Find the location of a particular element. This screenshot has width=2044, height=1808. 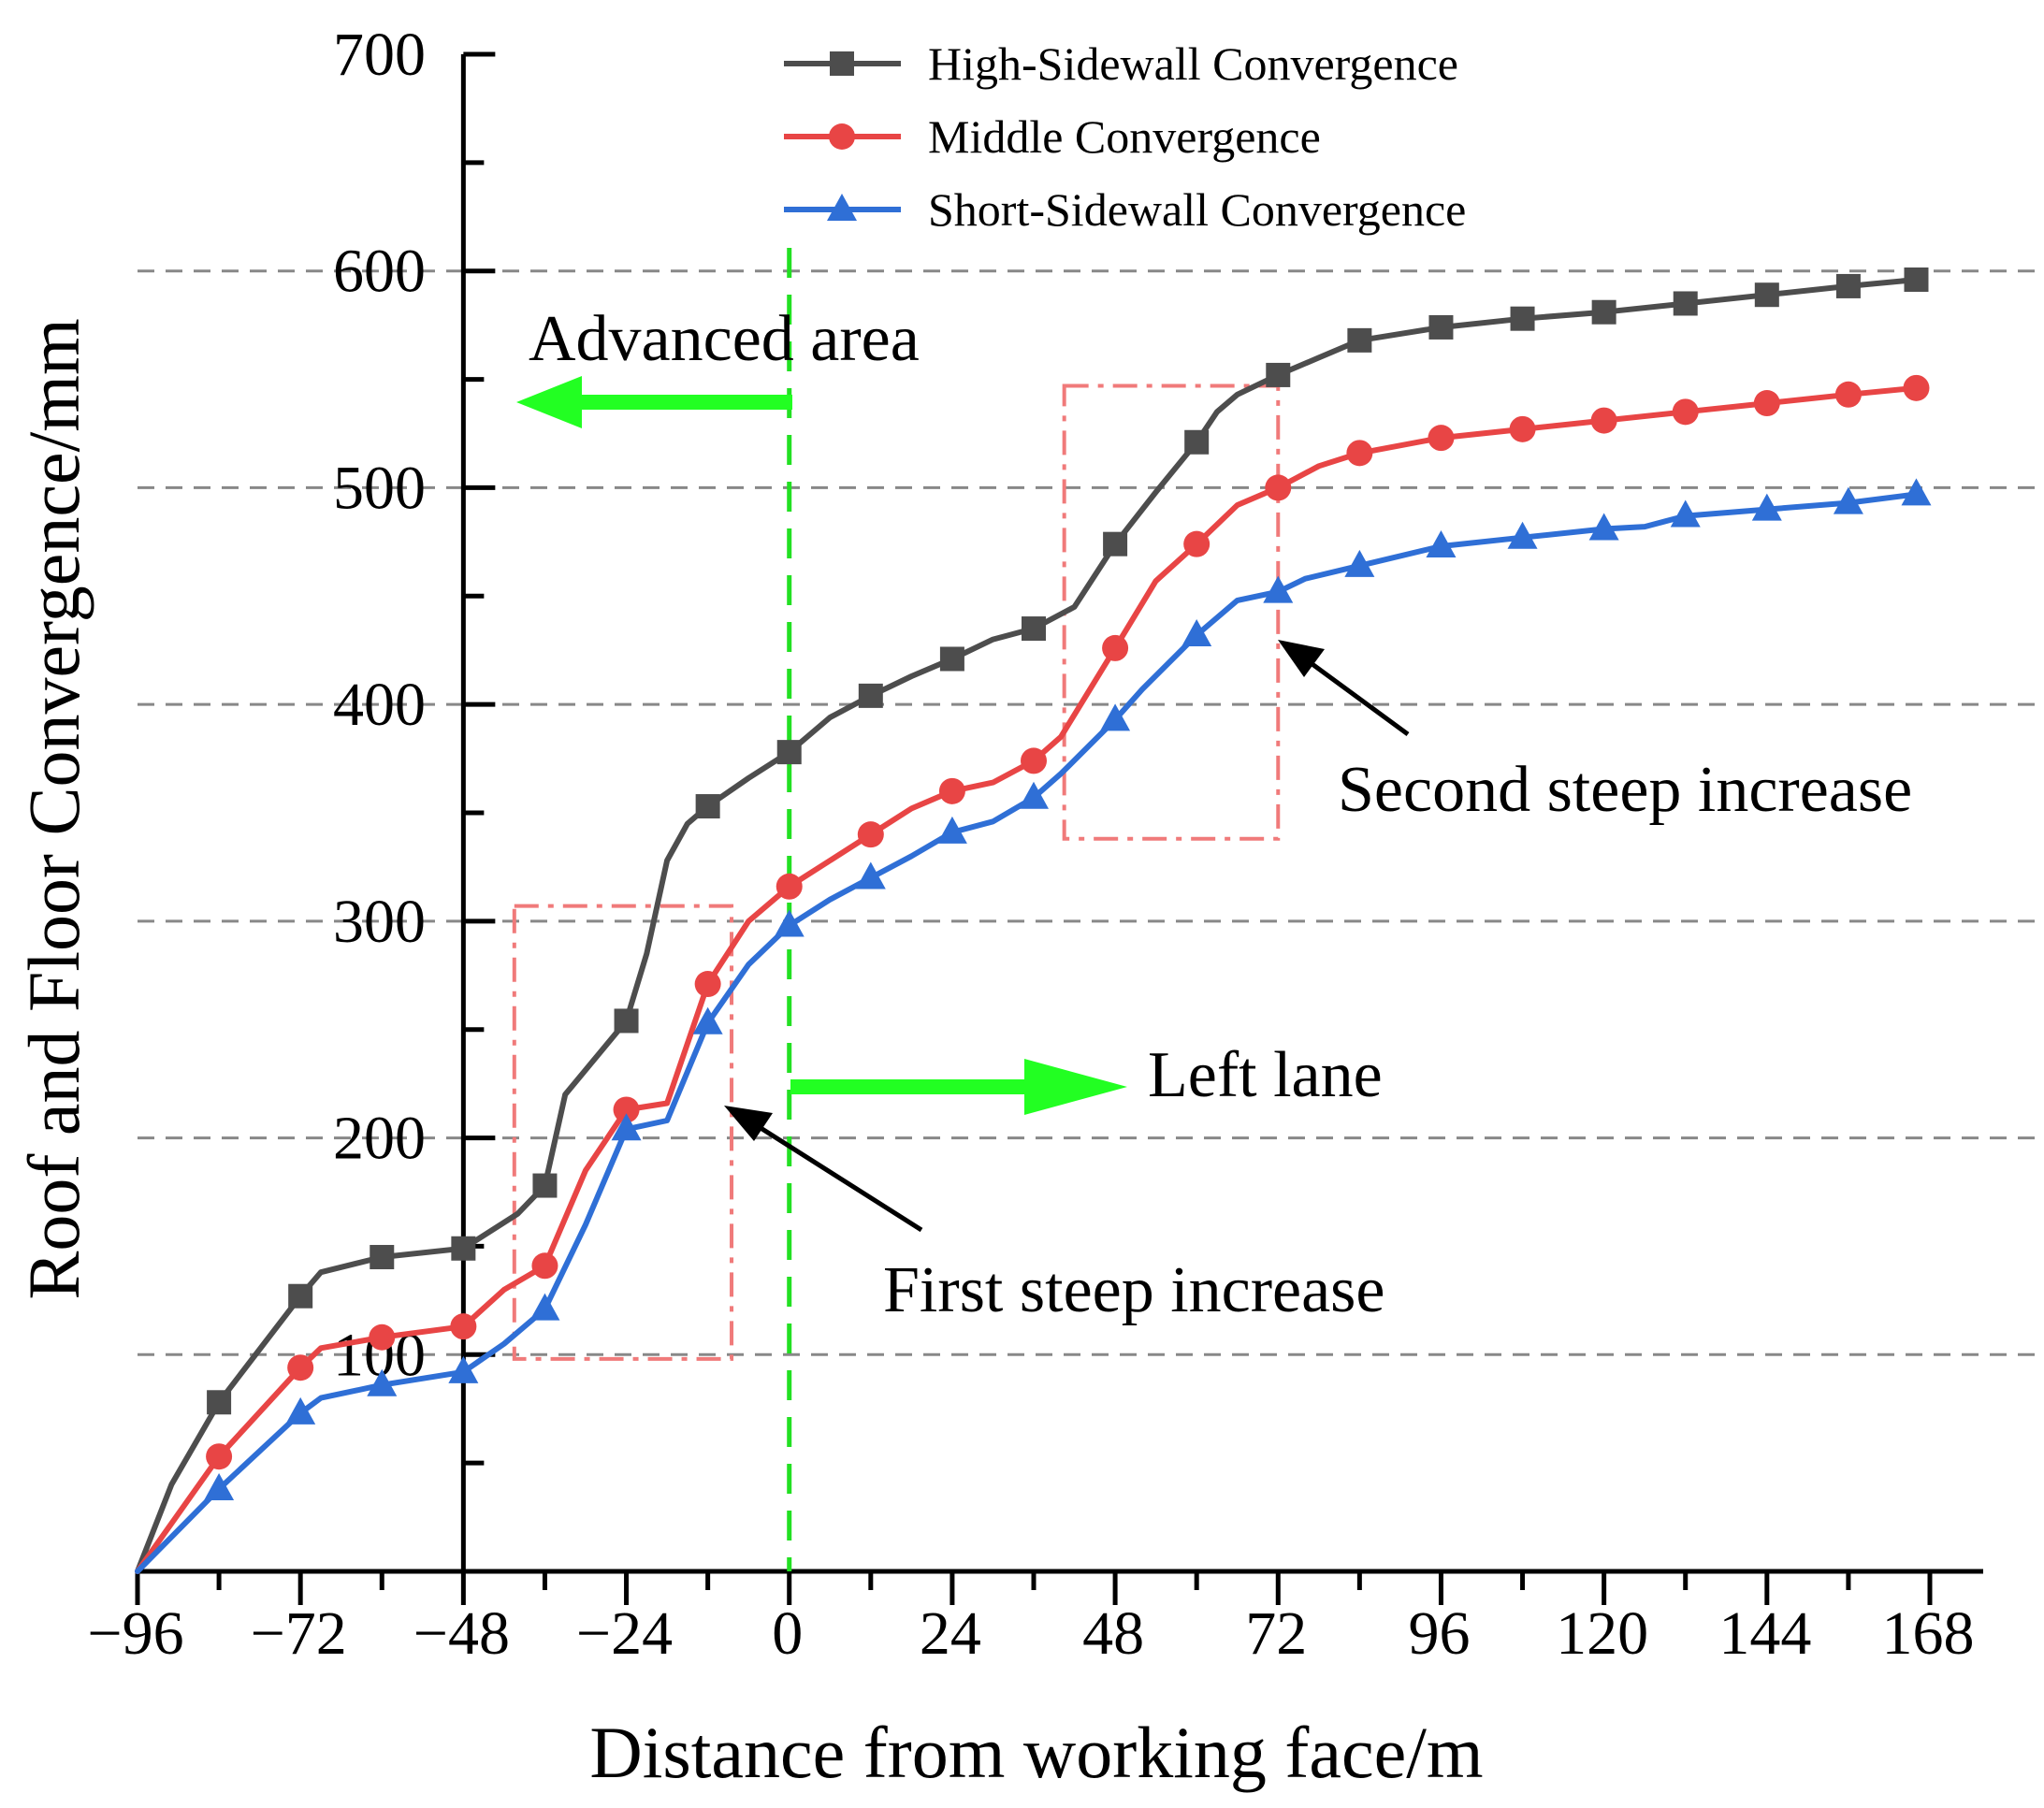

advanced-area-label: Advanced area is located at coordinates (724, 339).